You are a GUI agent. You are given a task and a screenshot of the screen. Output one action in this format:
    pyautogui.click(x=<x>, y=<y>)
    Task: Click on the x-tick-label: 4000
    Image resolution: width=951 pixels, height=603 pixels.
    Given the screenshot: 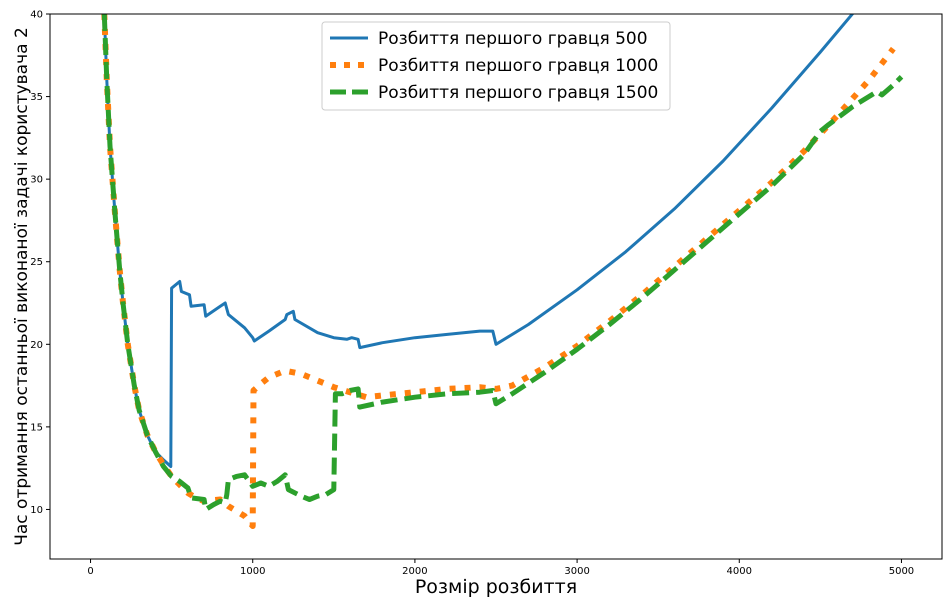 What is the action you would take?
    pyautogui.click(x=739, y=571)
    